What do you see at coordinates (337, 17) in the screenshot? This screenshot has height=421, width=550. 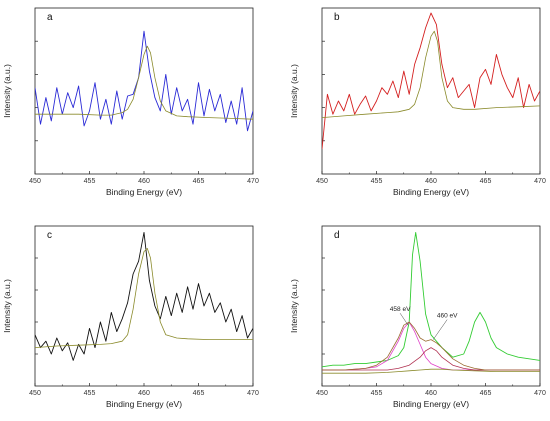 I see `panel-letter: b` at bounding box center [337, 17].